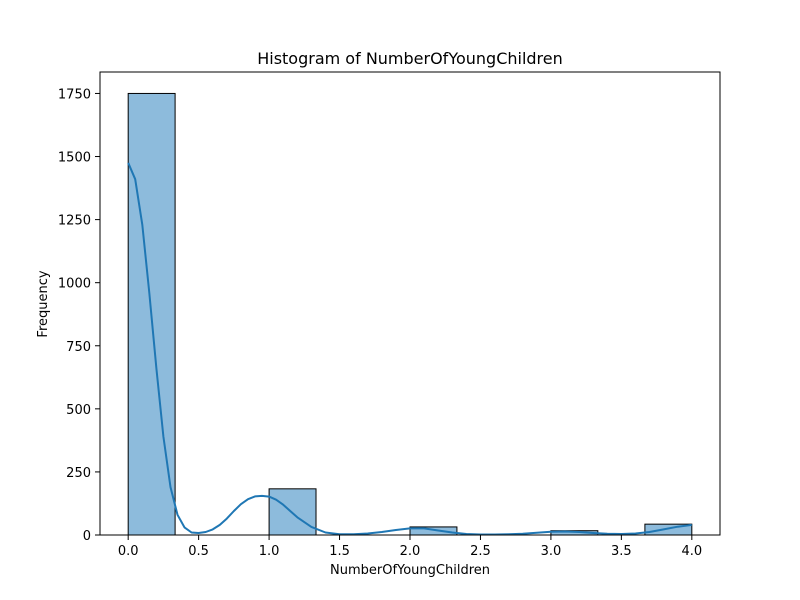 The image size is (800, 600). What do you see at coordinates (74, 94) in the screenshot?
I see `y-tick-label: 1750` at bounding box center [74, 94].